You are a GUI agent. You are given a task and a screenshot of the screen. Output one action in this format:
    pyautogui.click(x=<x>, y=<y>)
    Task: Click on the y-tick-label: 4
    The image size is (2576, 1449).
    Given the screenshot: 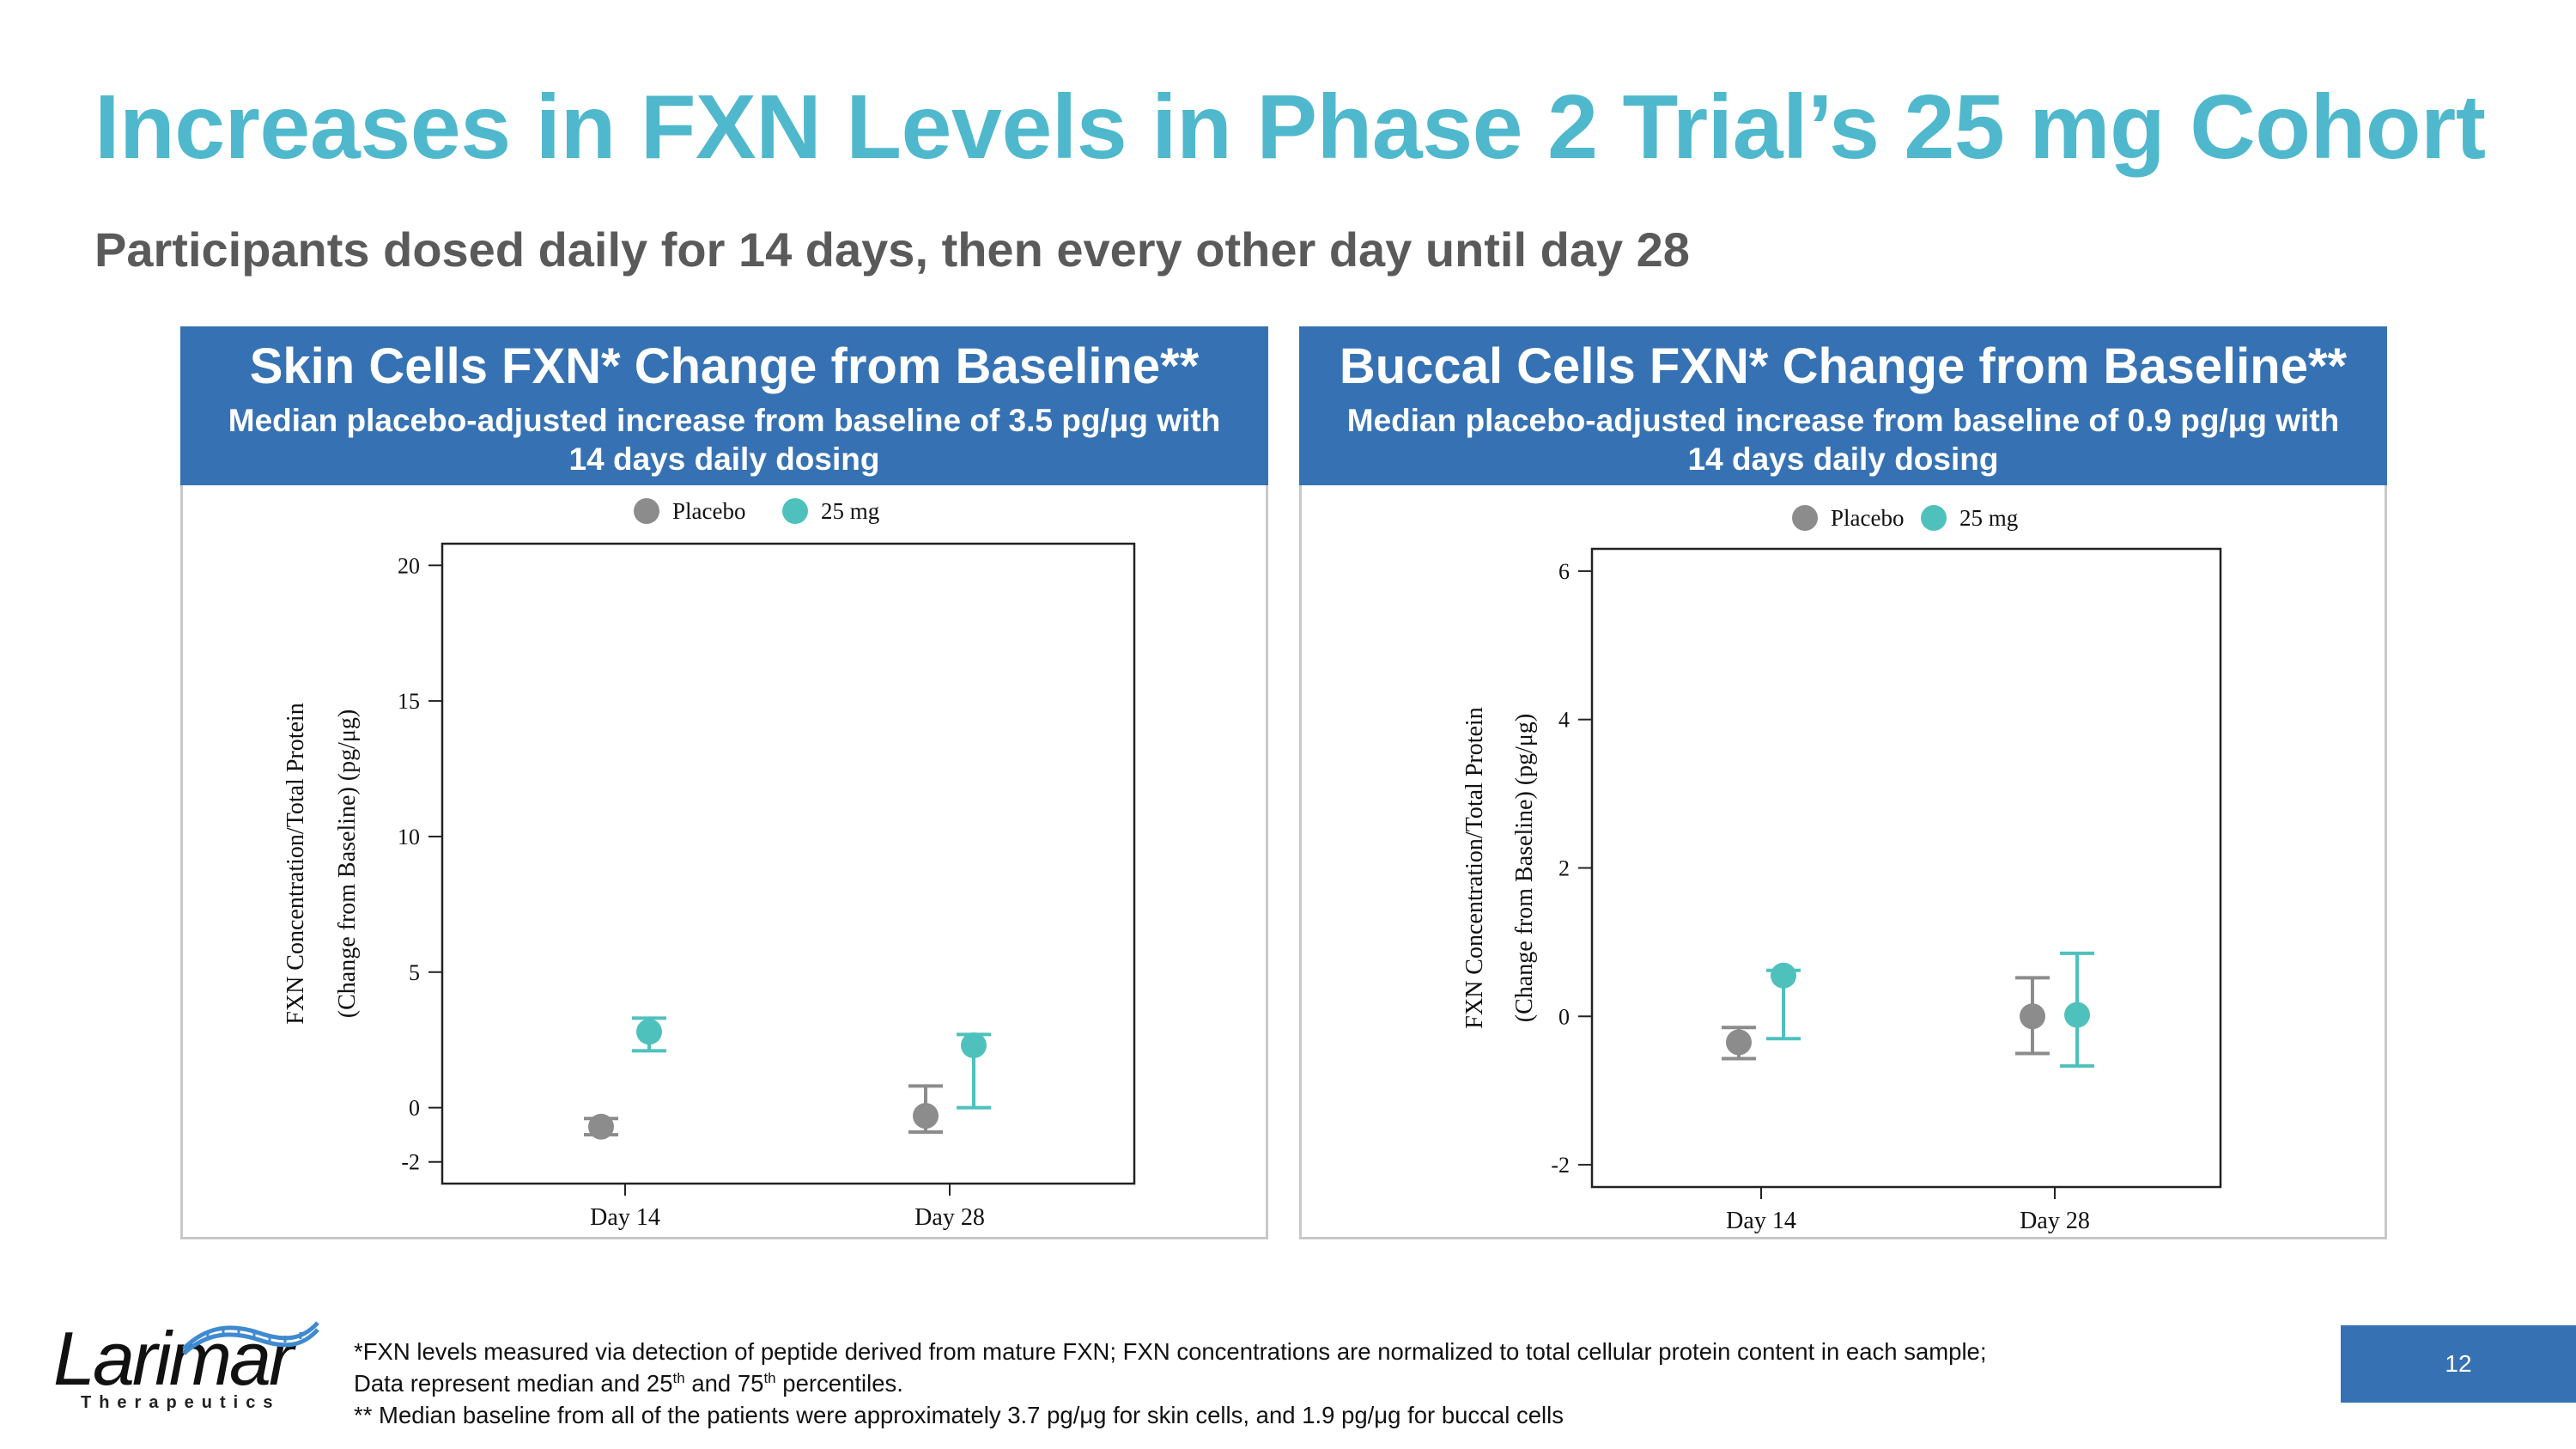 What is the action you would take?
    pyautogui.click(x=1564, y=720)
    